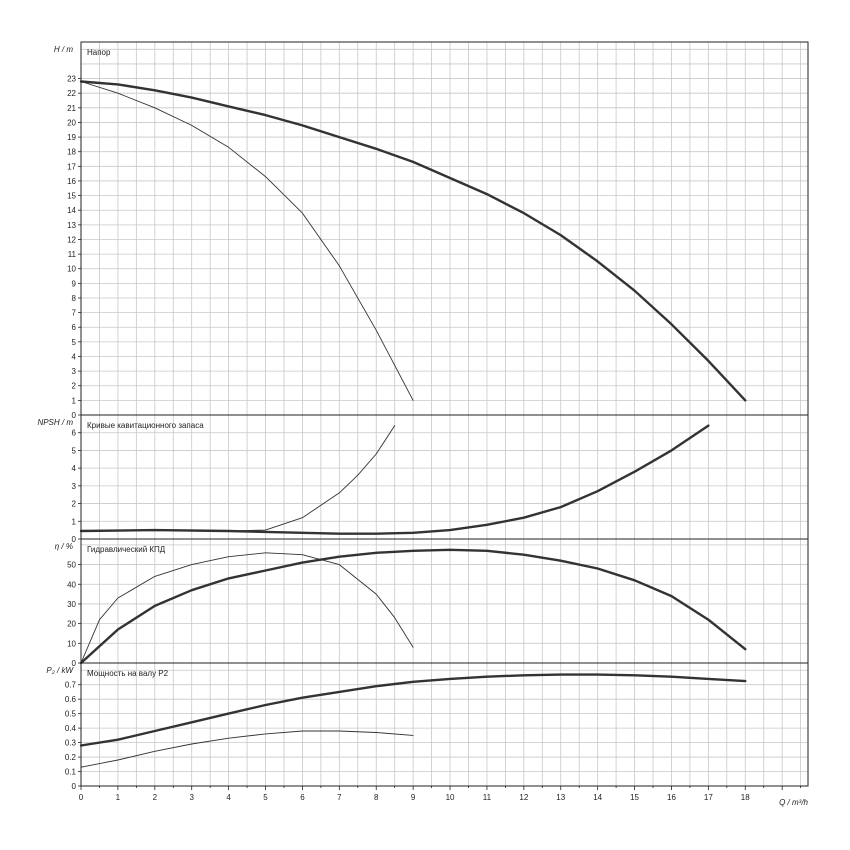  Describe the element at coordinates (71, 743) in the screenshot. I see `y-tick-label: 0.3` at that location.